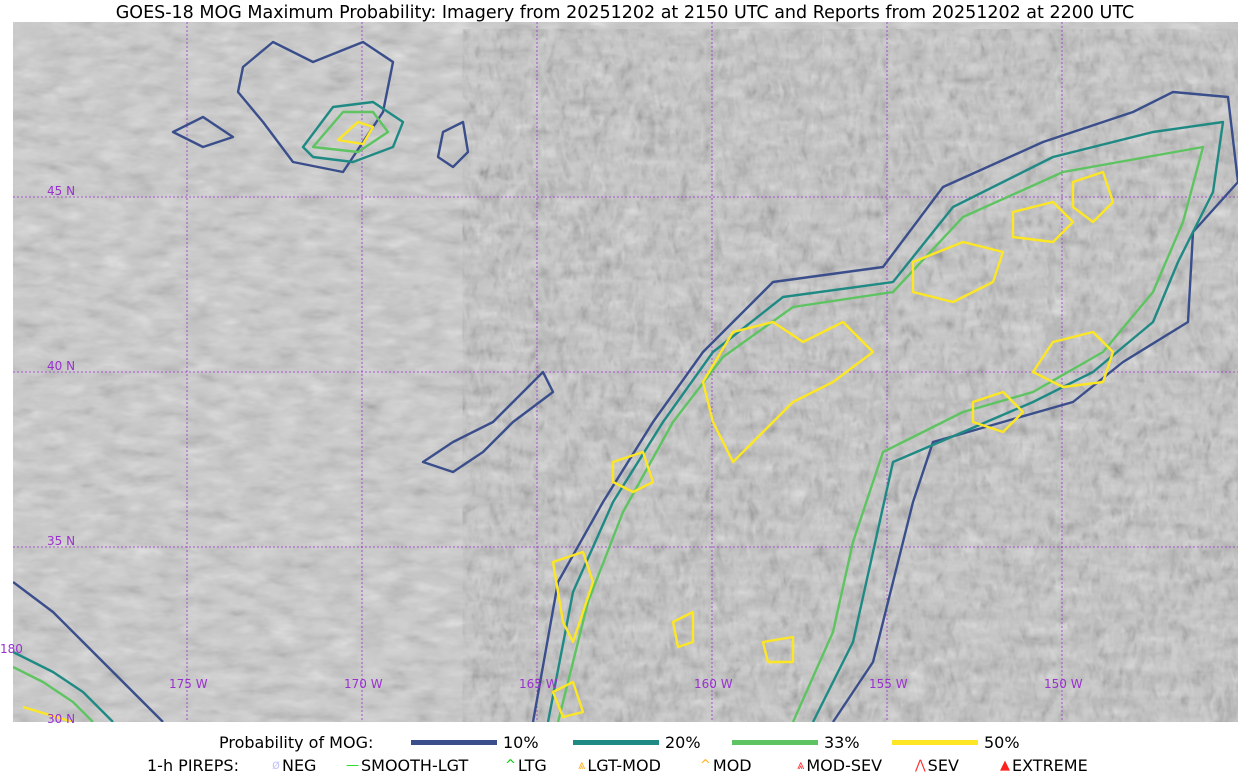 The height and width of the screenshot is (782, 1250). What do you see at coordinates (801, 765) in the screenshot?
I see `double-caret-bar-icon: ⩓` at bounding box center [801, 765].